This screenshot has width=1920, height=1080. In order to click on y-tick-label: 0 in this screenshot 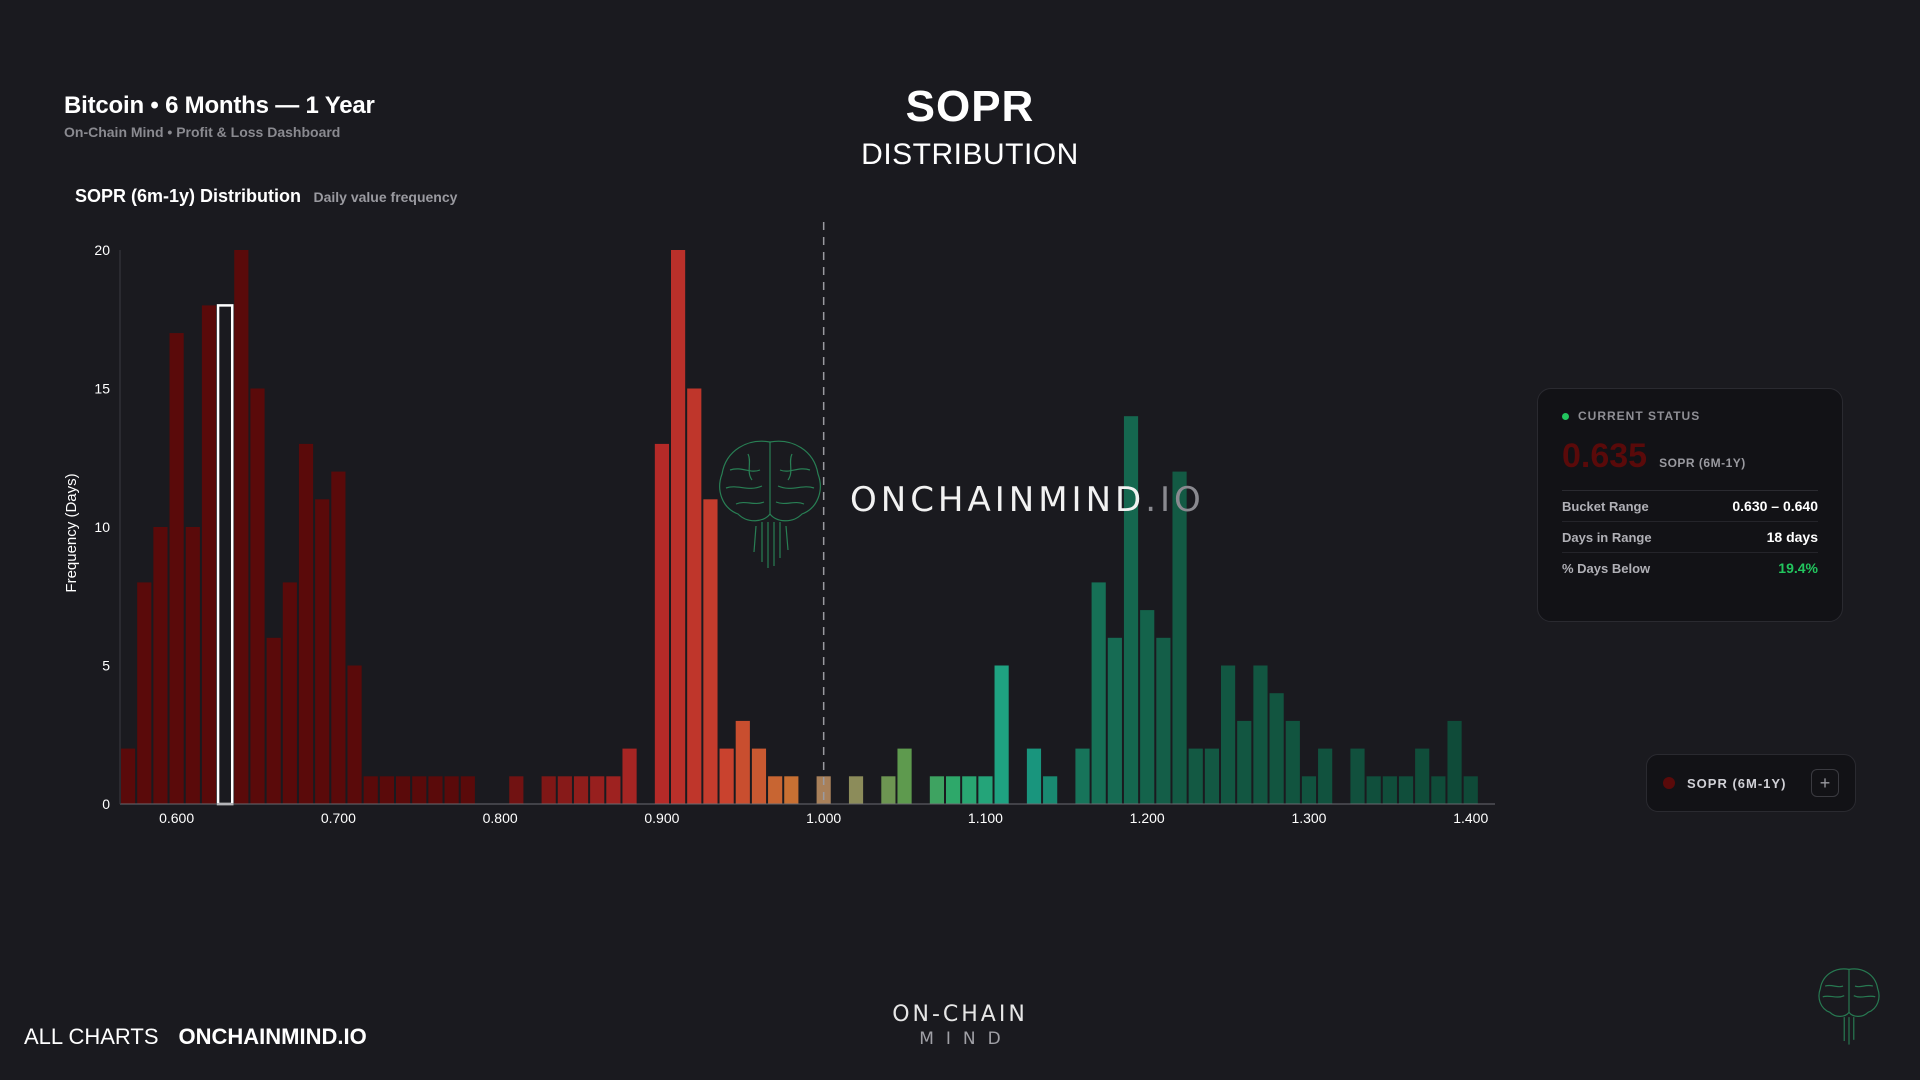, I will do `click(106, 804)`.